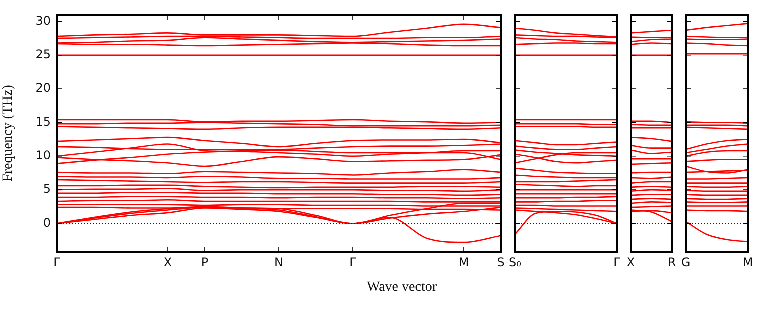 The width and height of the screenshot is (768, 310). What do you see at coordinates (47, 223) in the screenshot?
I see `y-tick-label: 0` at bounding box center [47, 223].